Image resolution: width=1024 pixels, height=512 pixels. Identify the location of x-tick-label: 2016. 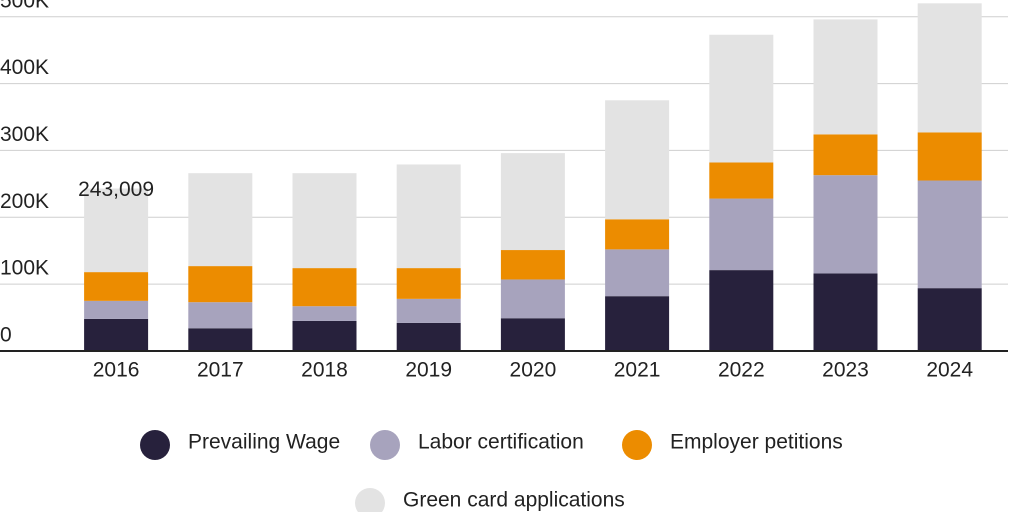
(116, 370).